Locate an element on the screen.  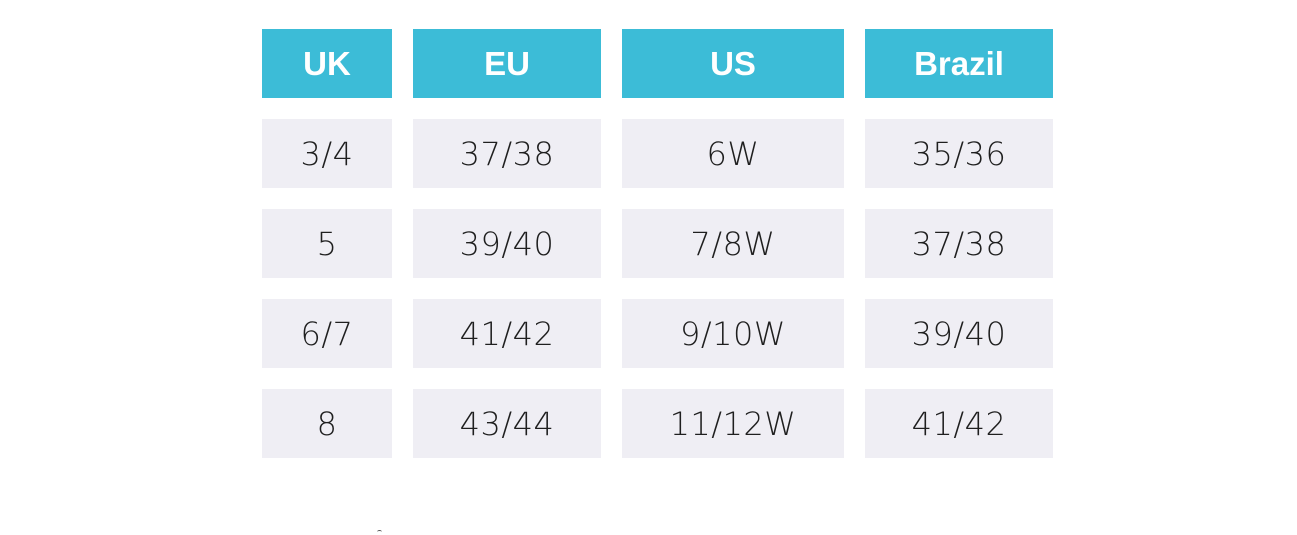
table-cell-brazil: 37/38 is located at coordinates (959, 243).